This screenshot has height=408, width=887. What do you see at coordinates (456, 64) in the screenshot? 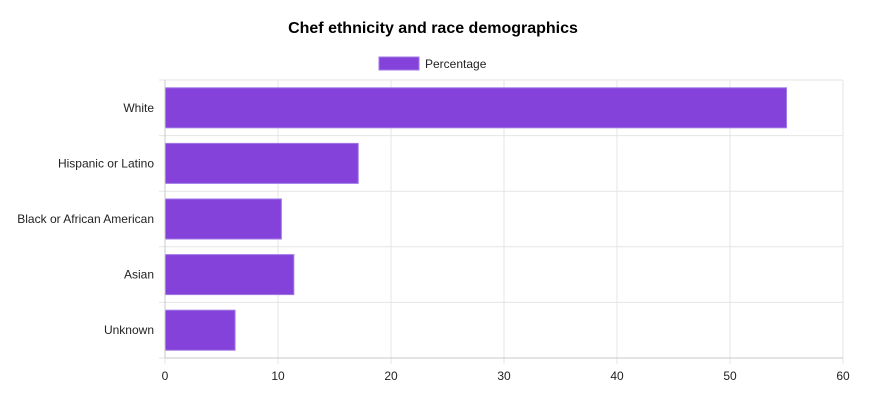
I see `legend-label: Percentage` at bounding box center [456, 64].